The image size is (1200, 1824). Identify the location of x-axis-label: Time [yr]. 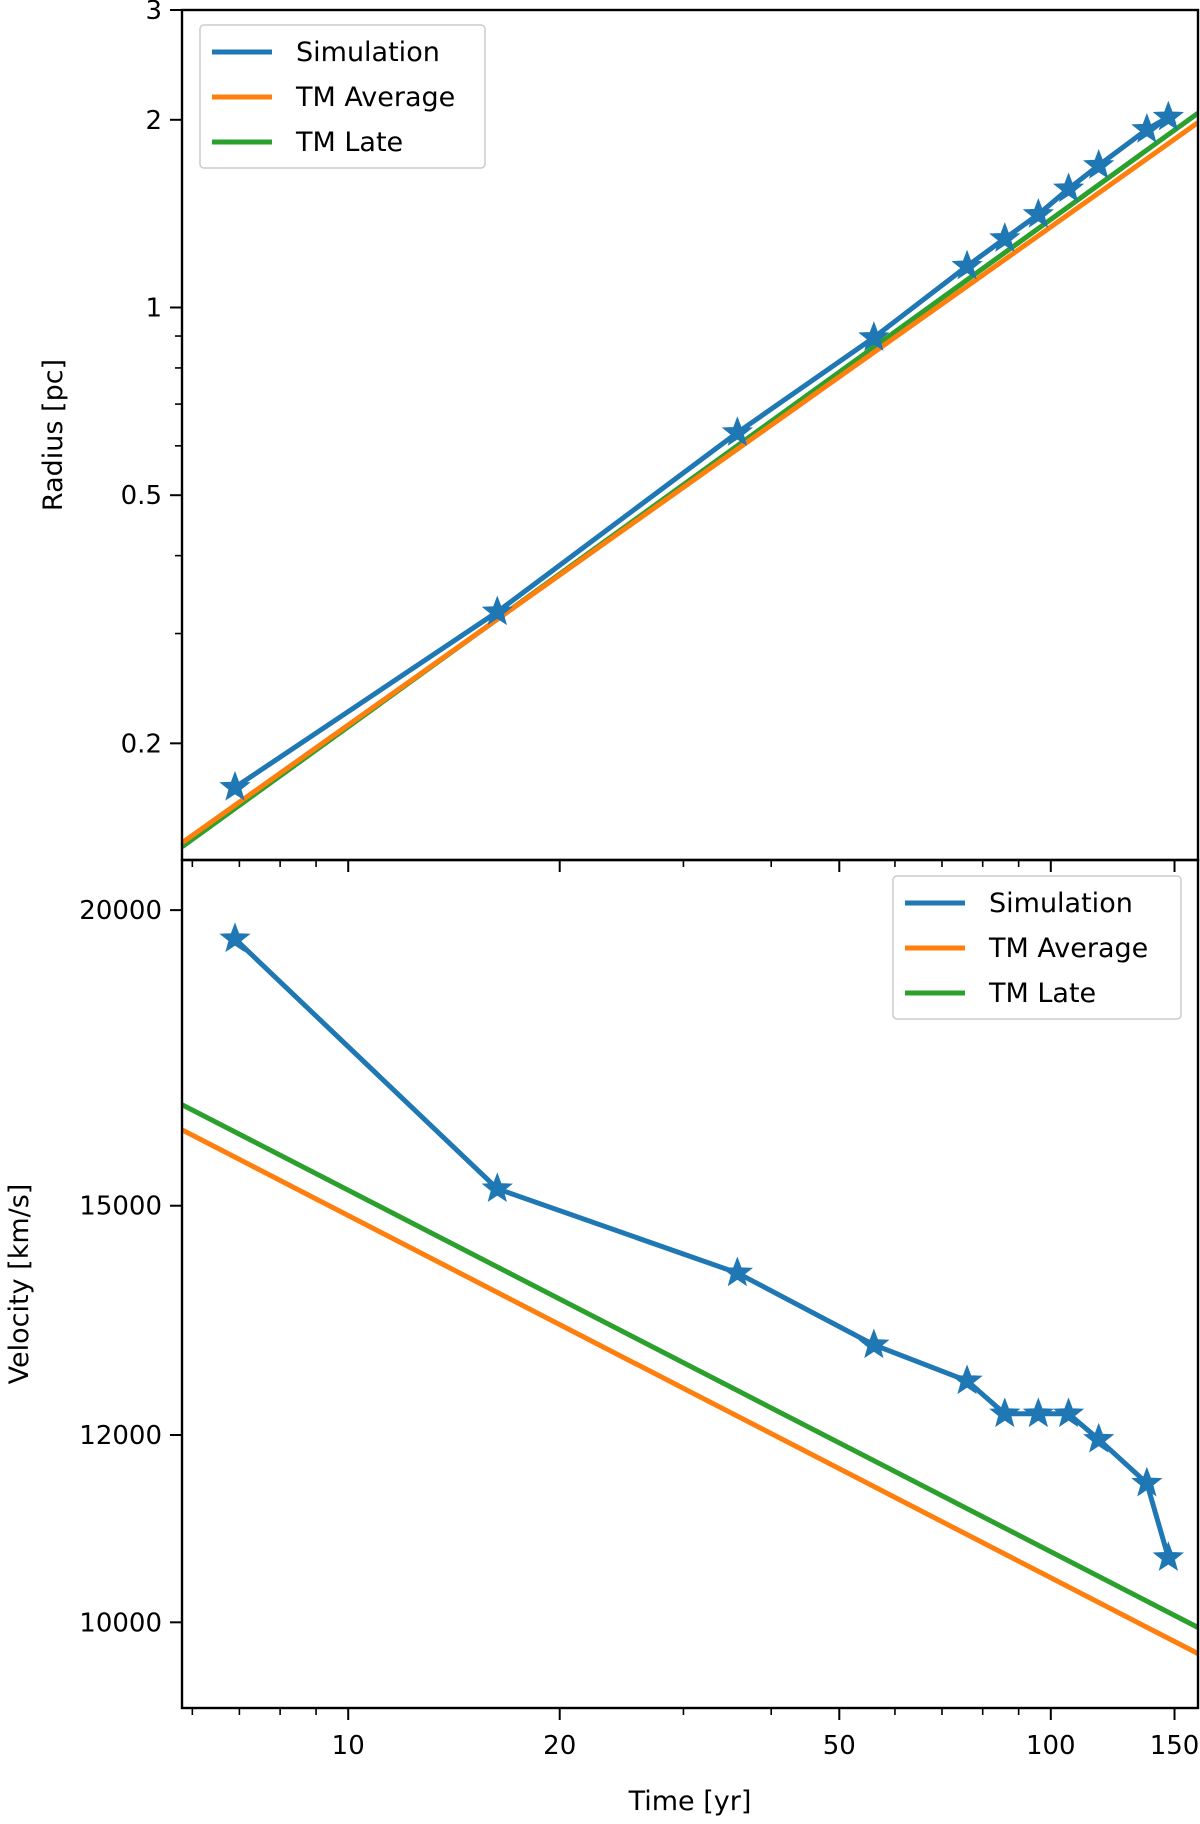
(690, 1801).